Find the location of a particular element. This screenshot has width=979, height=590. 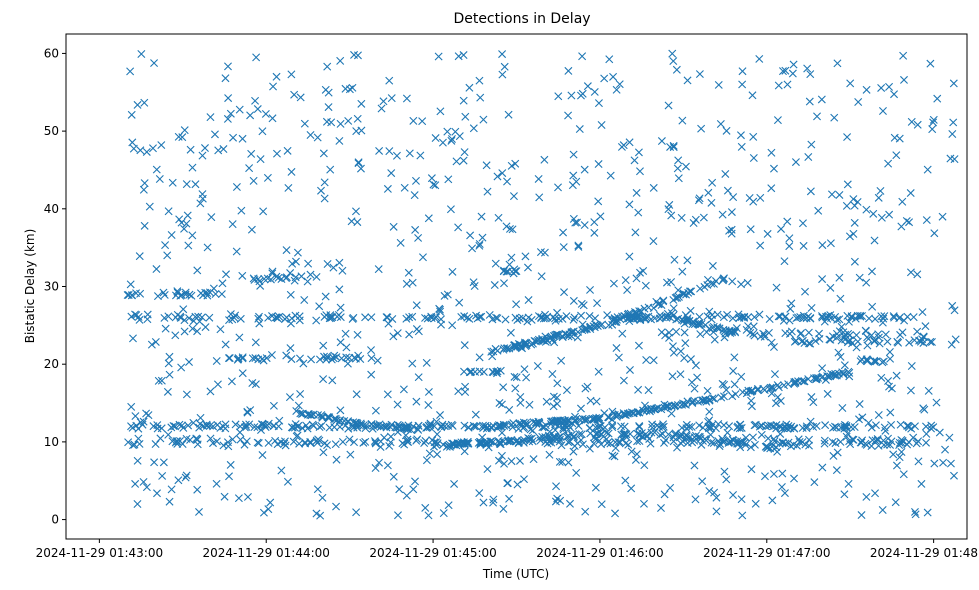

x-tick-label: 2024-11-29 01:48:00 is located at coordinates (924, 553).